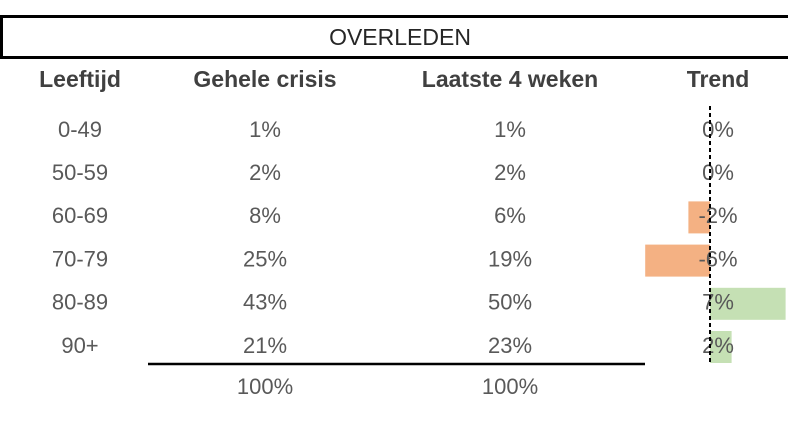 The height and width of the screenshot is (442, 788). What do you see at coordinates (265, 129) in the screenshot?
I see `total-cell: 1%` at bounding box center [265, 129].